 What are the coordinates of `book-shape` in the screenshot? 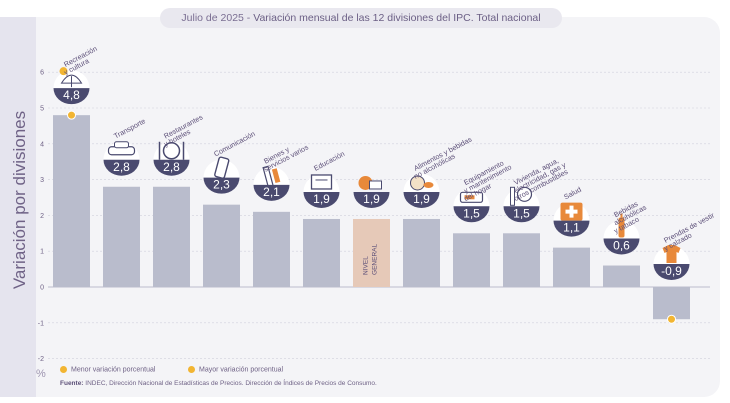 It's located at (321, 182).